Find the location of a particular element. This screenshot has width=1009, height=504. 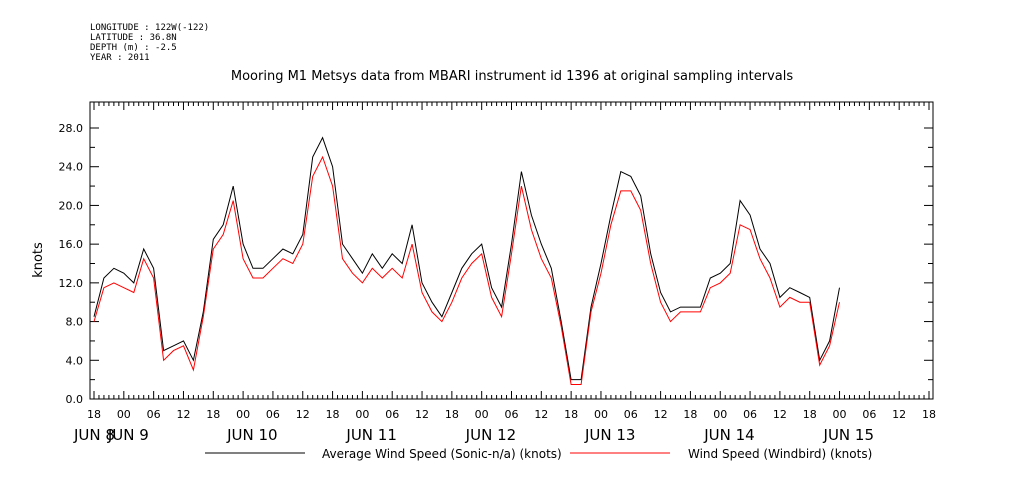

date-label: JUN 13 is located at coordinates (609, 435).